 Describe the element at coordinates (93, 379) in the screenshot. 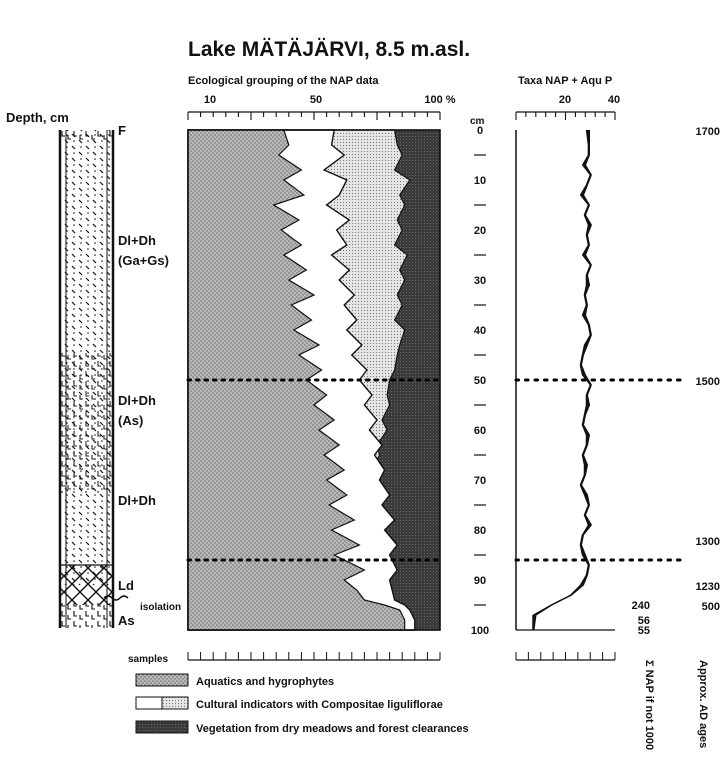

I see `sediment-column` at that location.